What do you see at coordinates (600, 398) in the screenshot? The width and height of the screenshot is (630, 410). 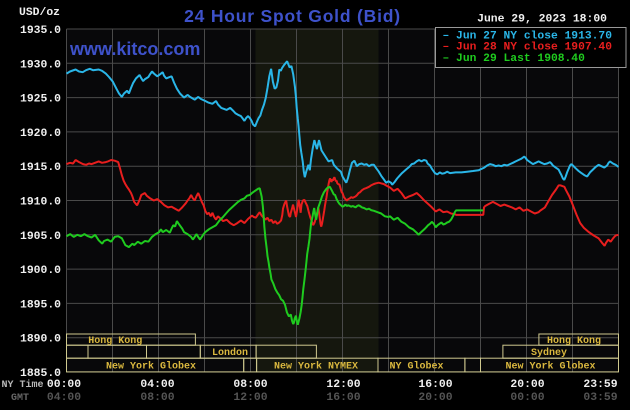 I see `svg-text: 03:59` at bounding box center [600, 398].